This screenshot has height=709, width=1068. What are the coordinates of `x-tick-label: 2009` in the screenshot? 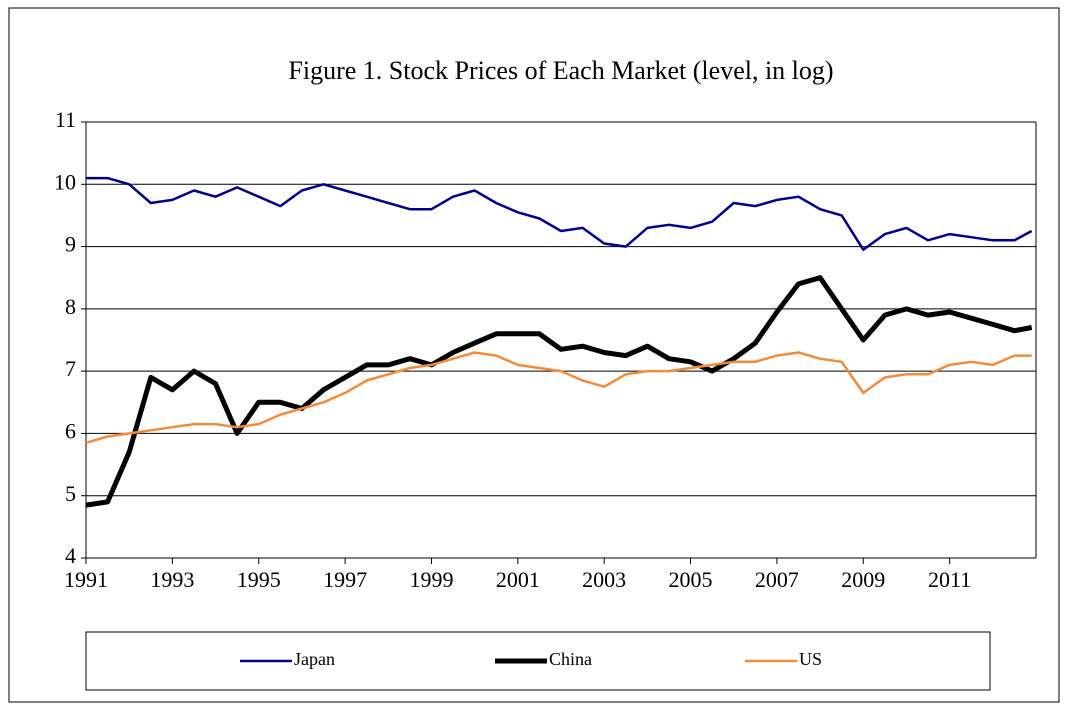 It's located at (863, 579).